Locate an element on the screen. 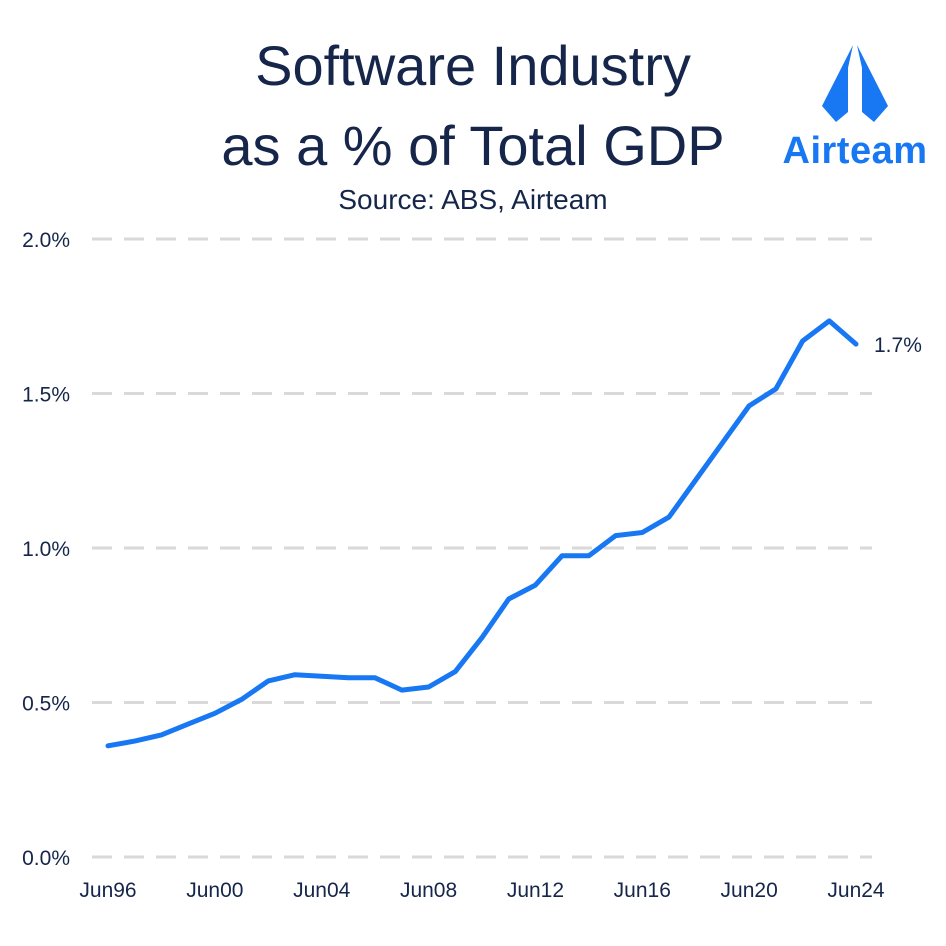 The height and width of the screenshot is (946, 946). x-tick-label: Jun12 is located at coordinates (535, 890).